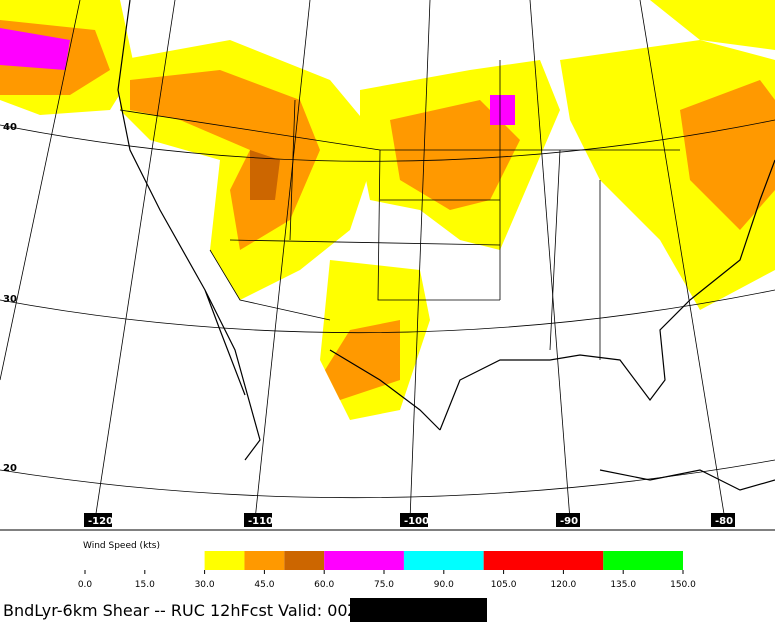 The image size is (775, 626). What do you see at coordinates (444, 585) in the screenshot?
I see `colorbar-tick-label: 90.0` at bounding box center [444, 585].